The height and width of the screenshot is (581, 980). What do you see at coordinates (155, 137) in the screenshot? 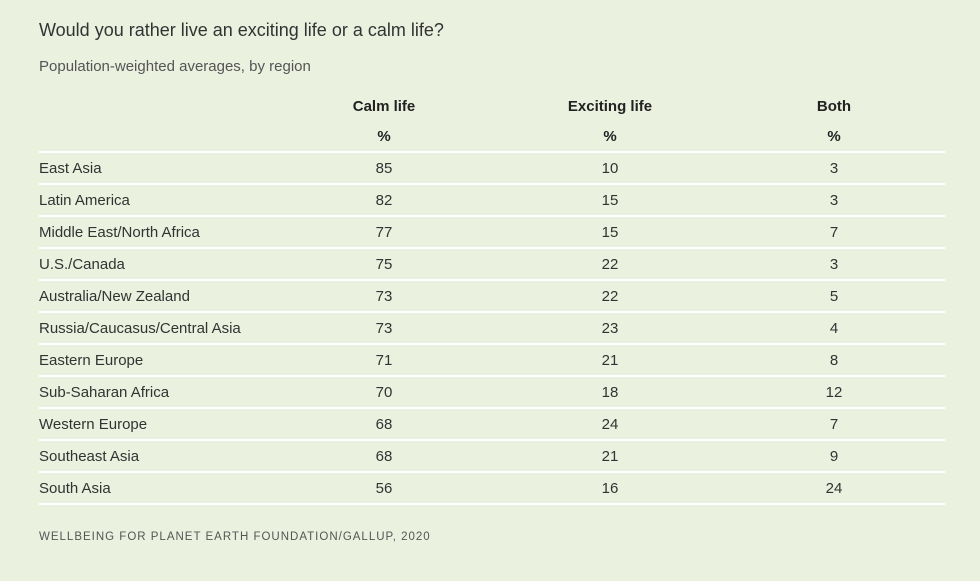
I see `unit-region` at bounding box center [155, 137].